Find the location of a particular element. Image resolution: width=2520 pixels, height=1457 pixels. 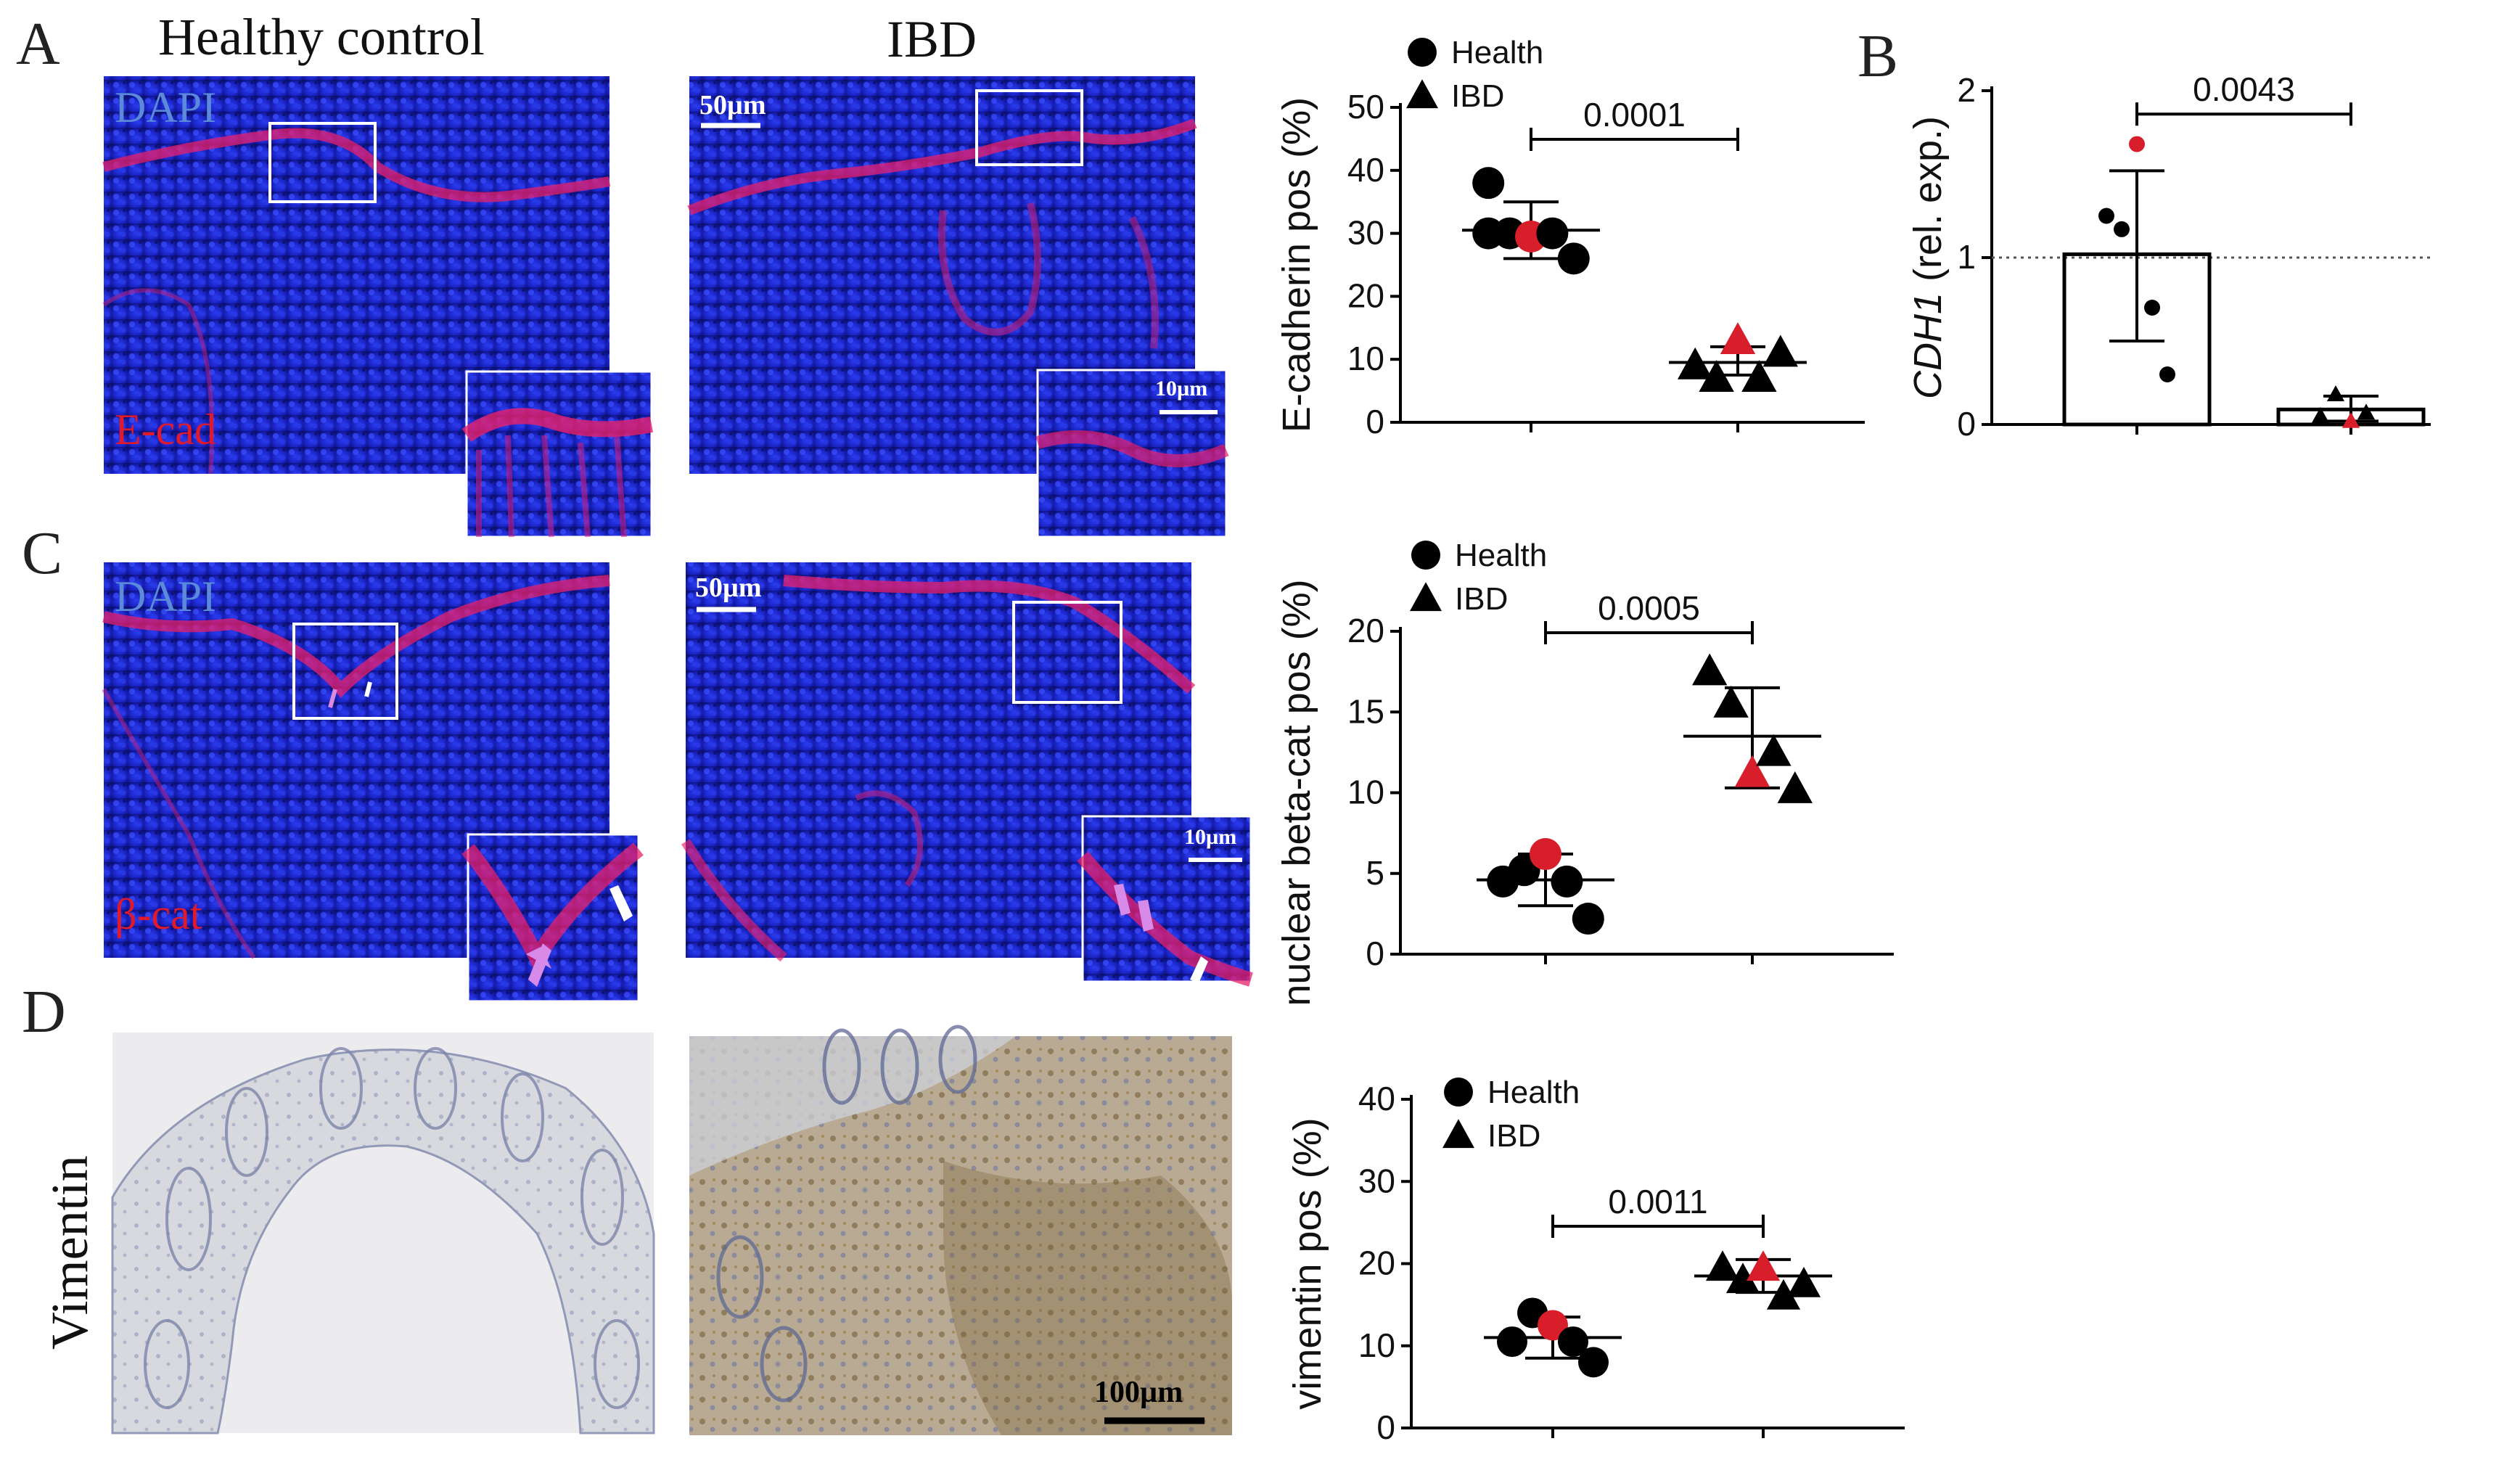

inset-bcat-healthy is located at coordinates (552, 918).